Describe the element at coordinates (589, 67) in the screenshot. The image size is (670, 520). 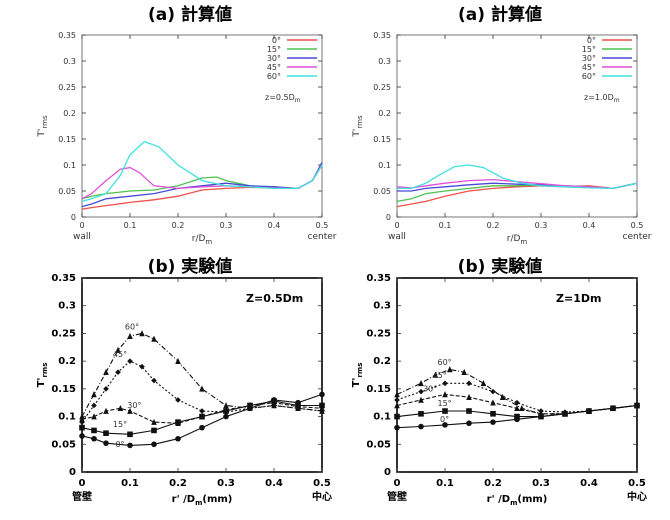
I see `legend-label: 45°` at that location.